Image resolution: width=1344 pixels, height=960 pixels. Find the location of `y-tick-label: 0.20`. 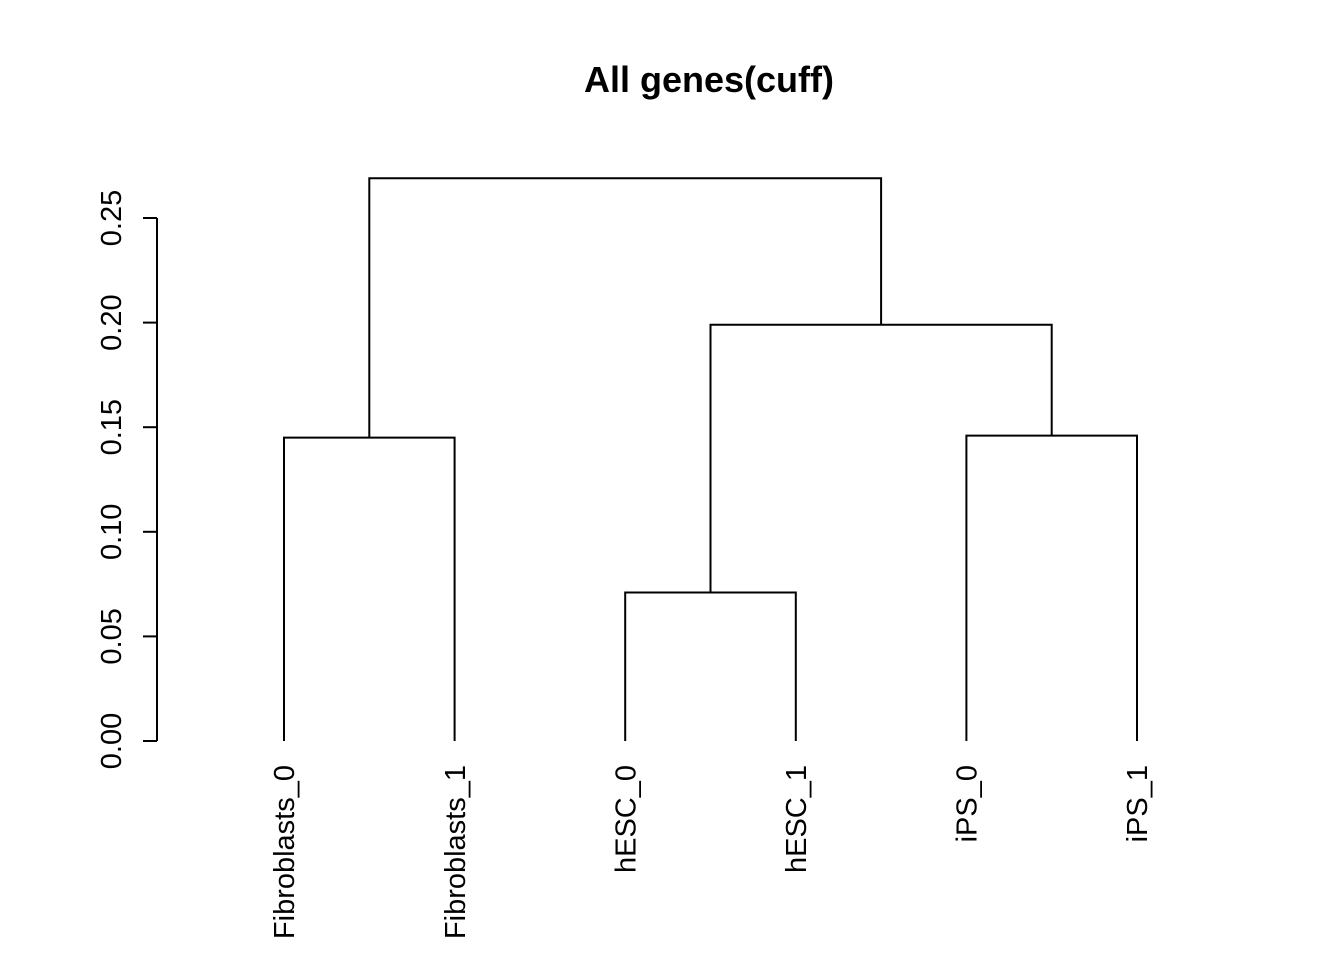

y-tick-label: 0.20 is located at coordinates (112, 322).